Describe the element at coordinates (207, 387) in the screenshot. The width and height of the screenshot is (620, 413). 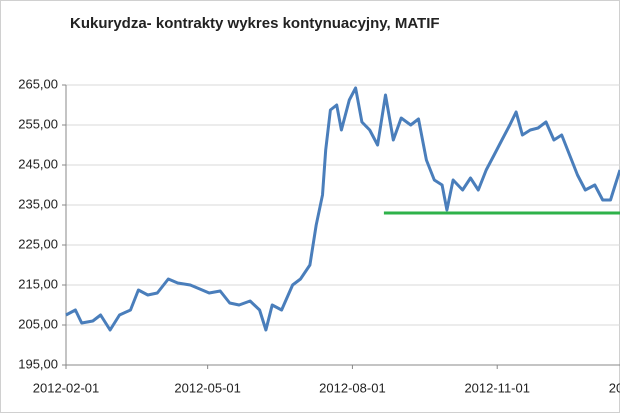
I see `x-tick-label: 2012-05-01` at that location.